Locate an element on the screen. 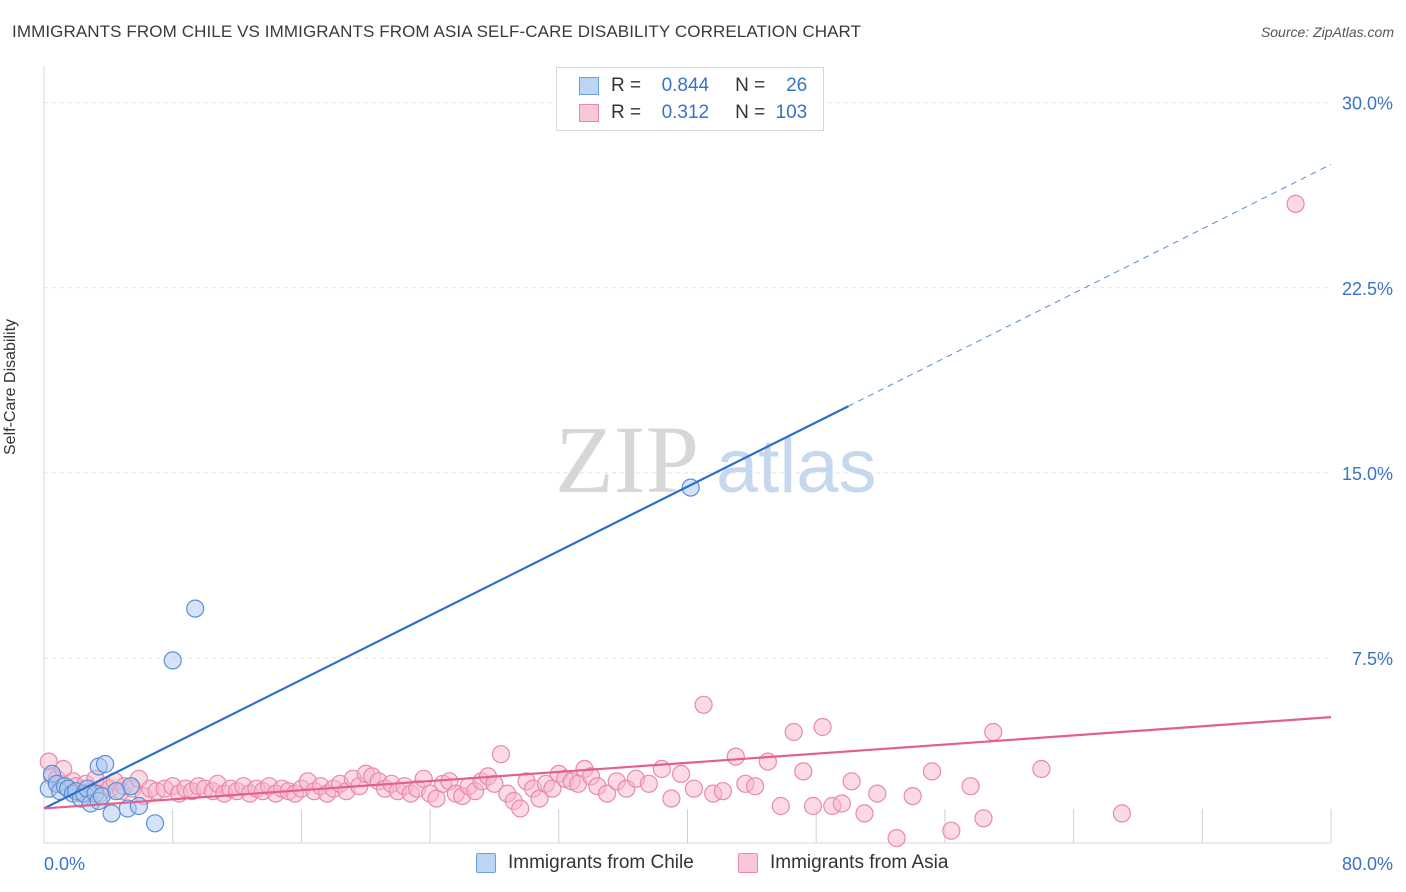  y-tick-label: 7.5% is located at coordinates (1372, 659).